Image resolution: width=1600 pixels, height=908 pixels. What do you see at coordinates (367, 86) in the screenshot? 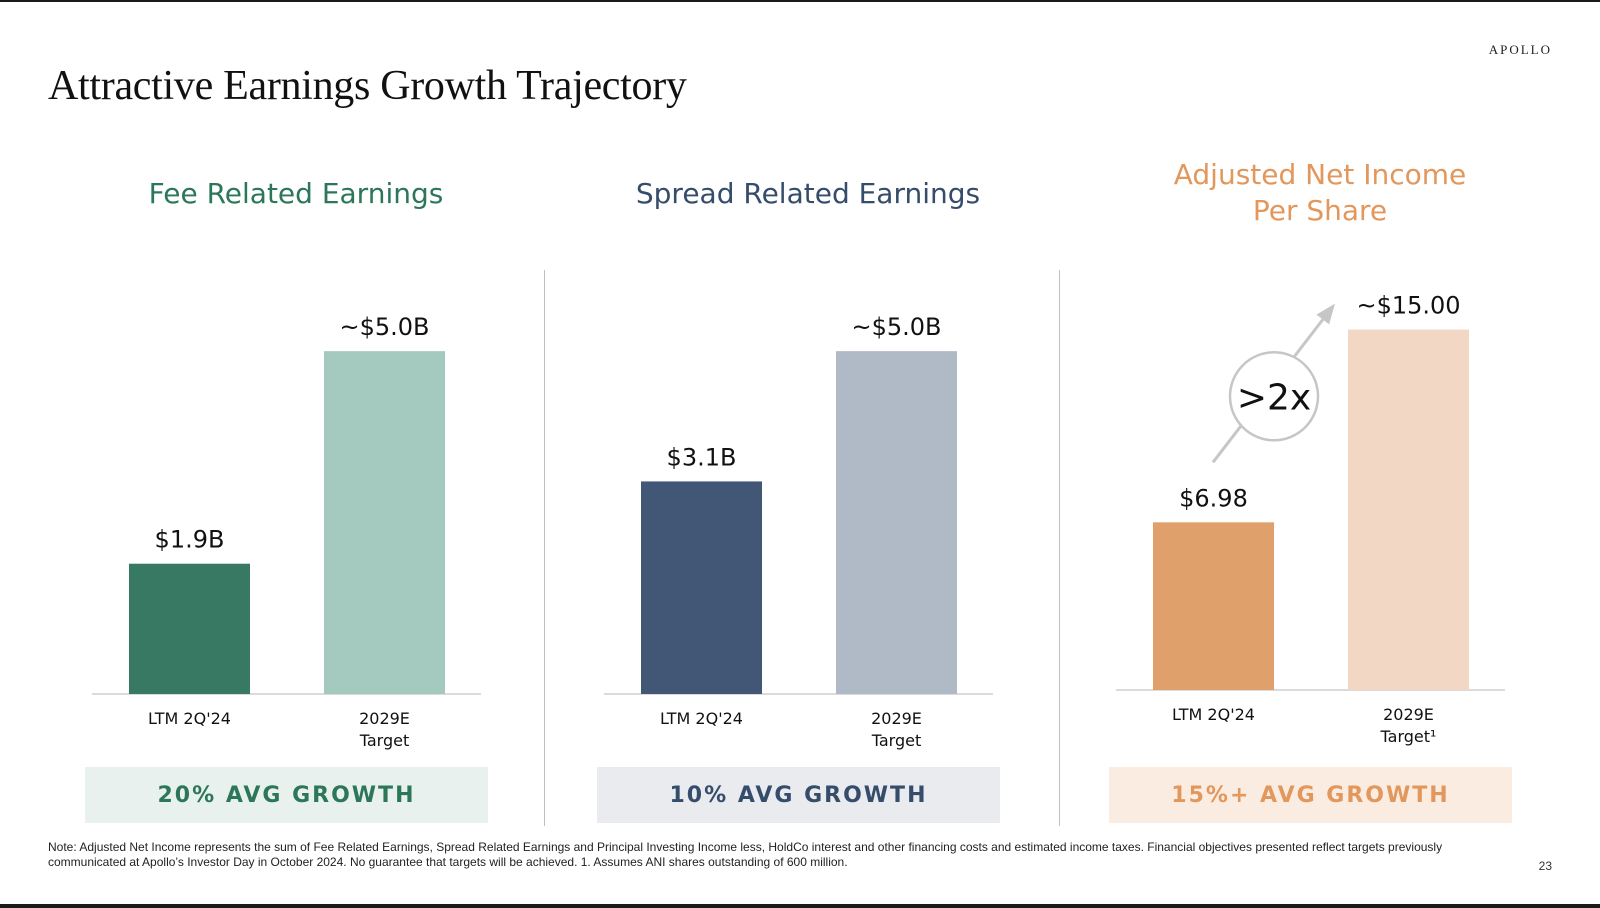
I see `page-title: Attractive Earnings Growth Trajectory` at bounding box center [367, 86].